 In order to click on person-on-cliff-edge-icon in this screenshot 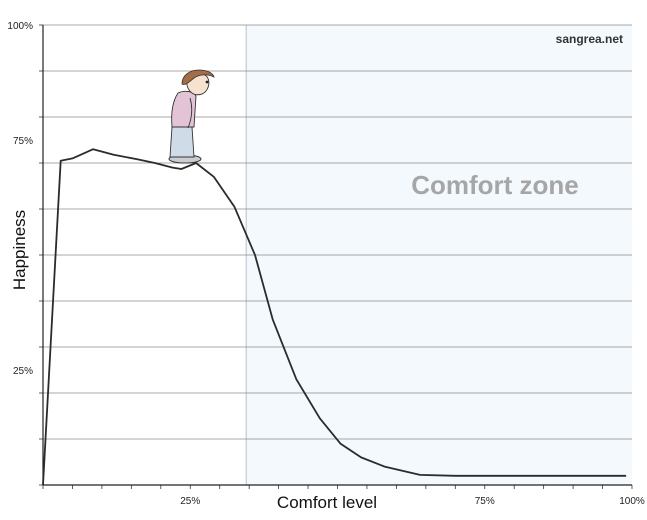, I will do `click(191, 116)`.